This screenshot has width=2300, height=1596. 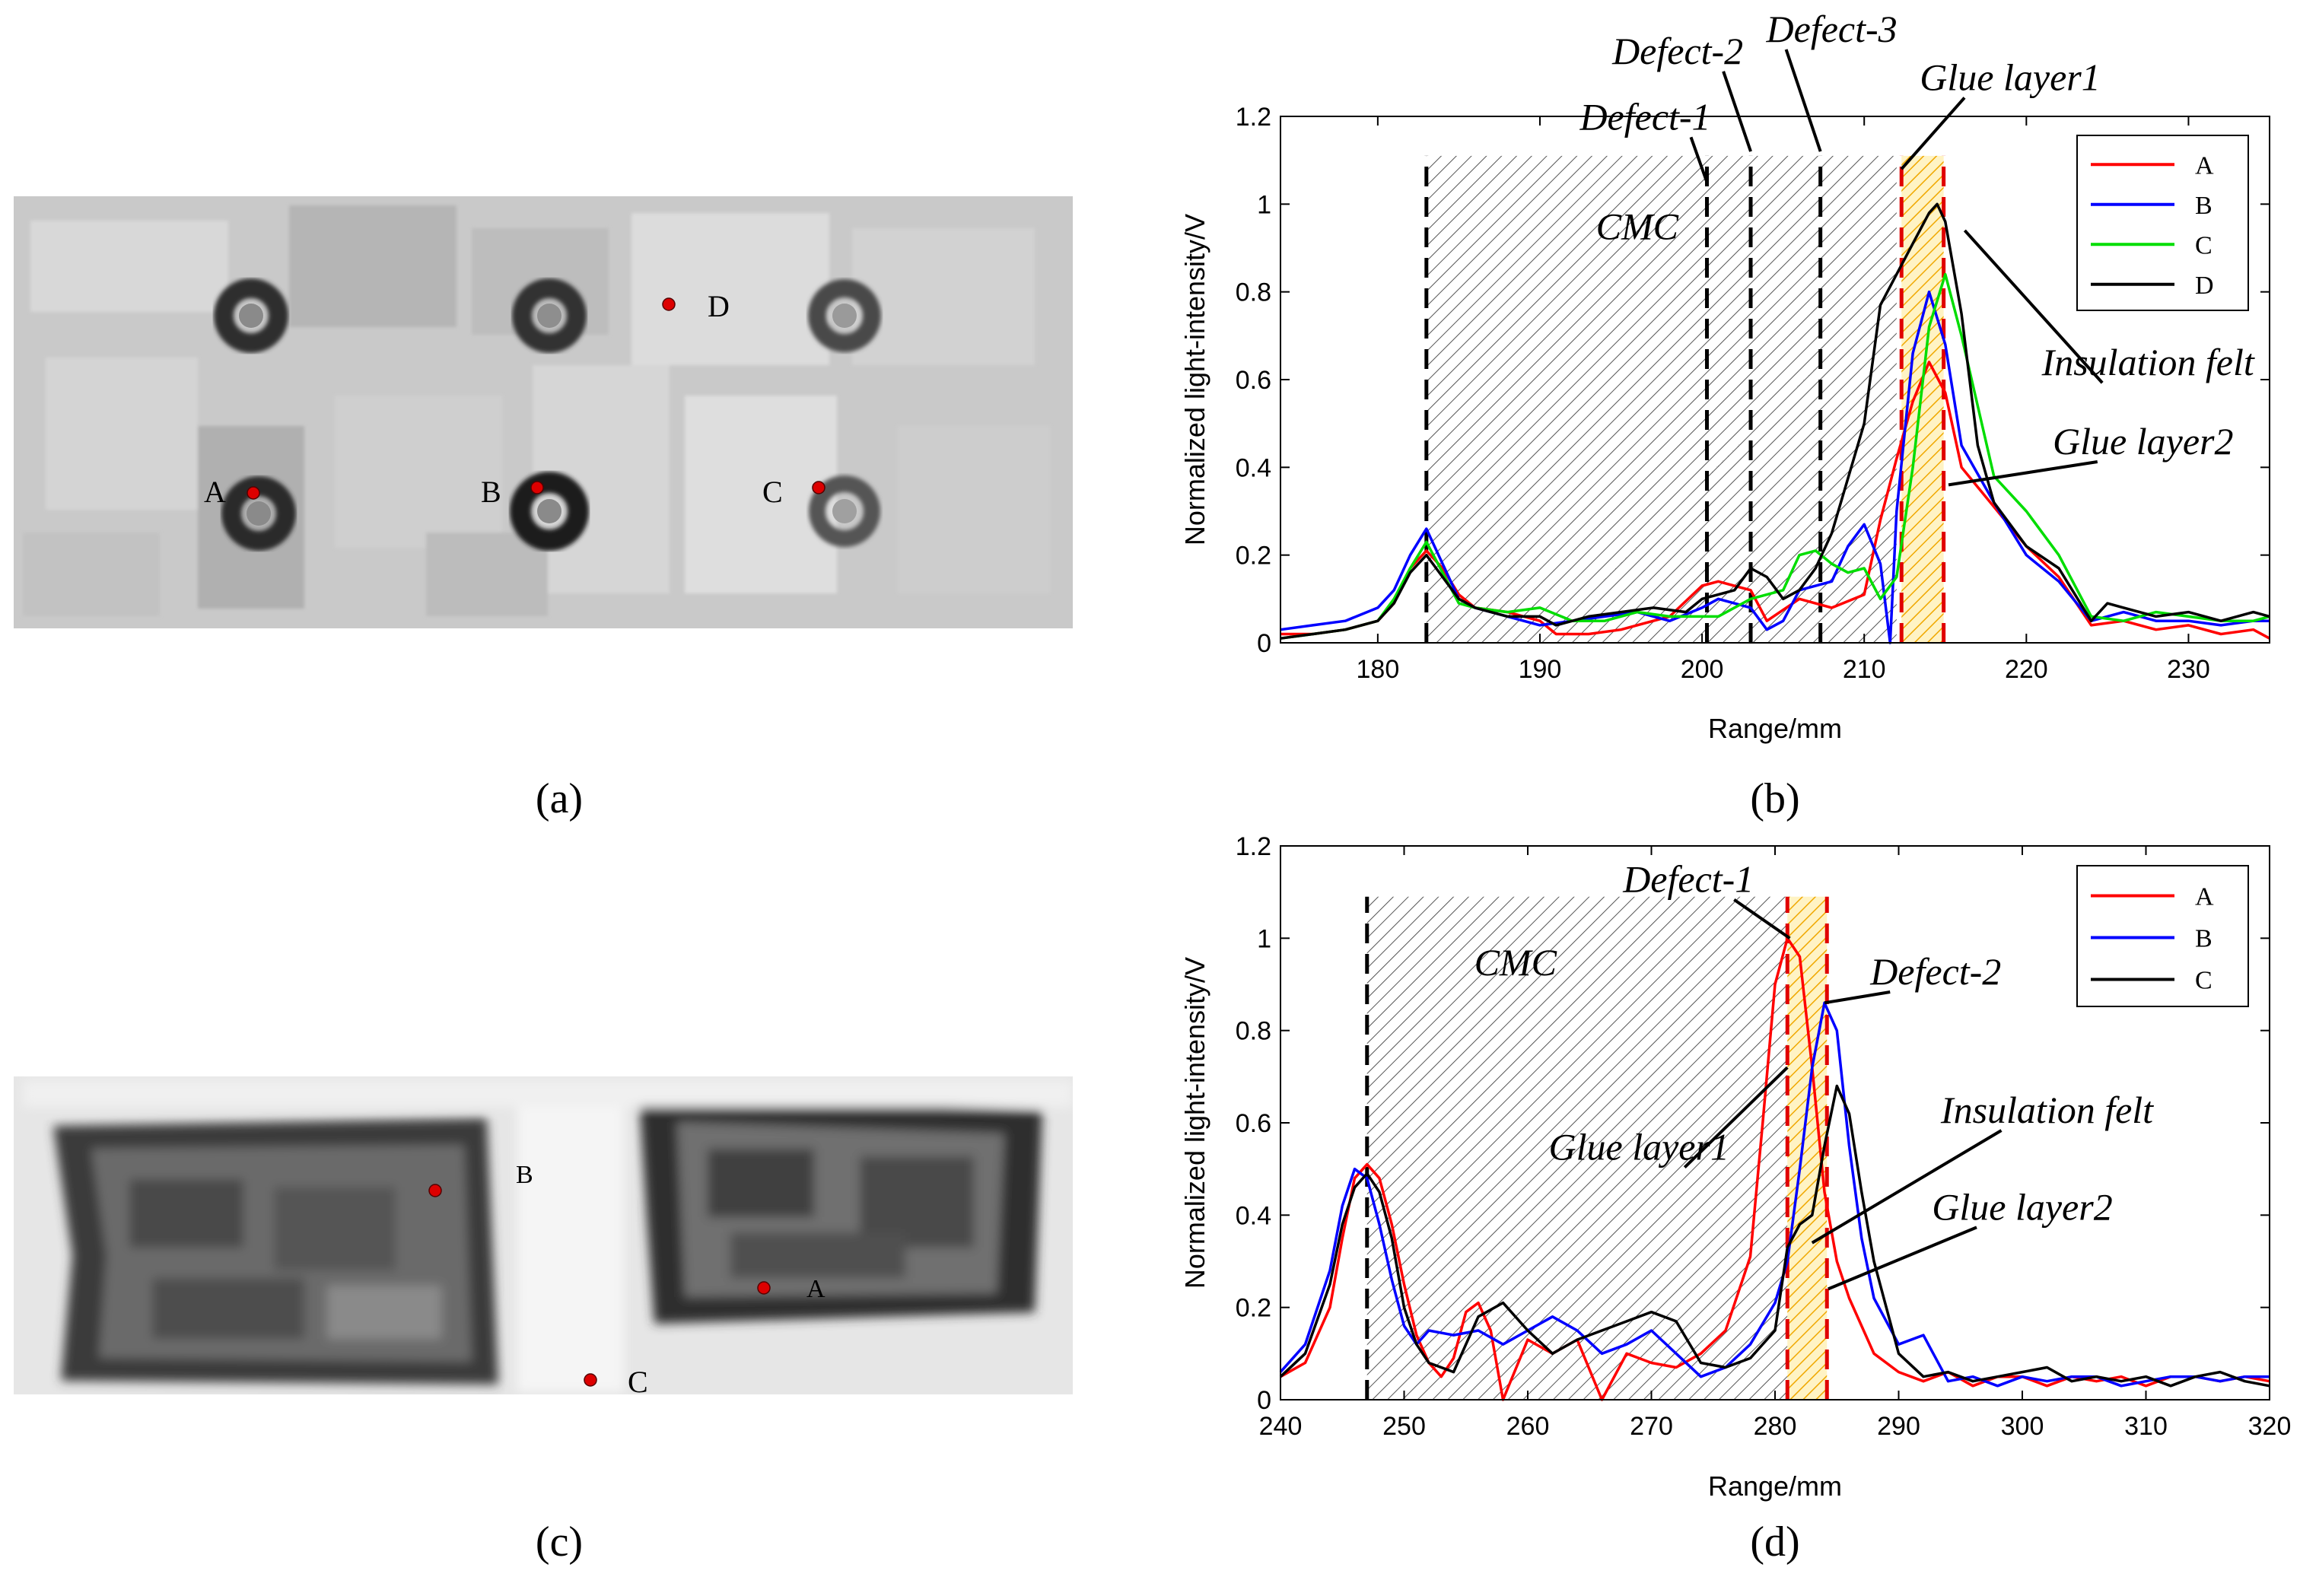 I want to click on chart-b-series-d, so click(x=1775, y=421).